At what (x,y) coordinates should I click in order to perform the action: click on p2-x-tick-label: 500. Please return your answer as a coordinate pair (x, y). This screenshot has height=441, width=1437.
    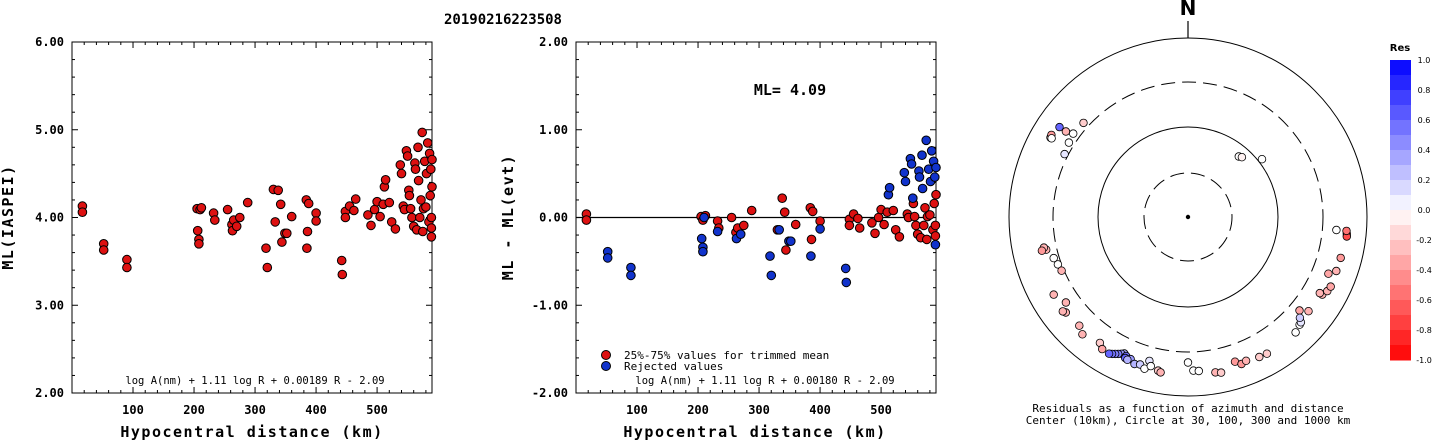
    Looking at the image, I should click on (881, 410).